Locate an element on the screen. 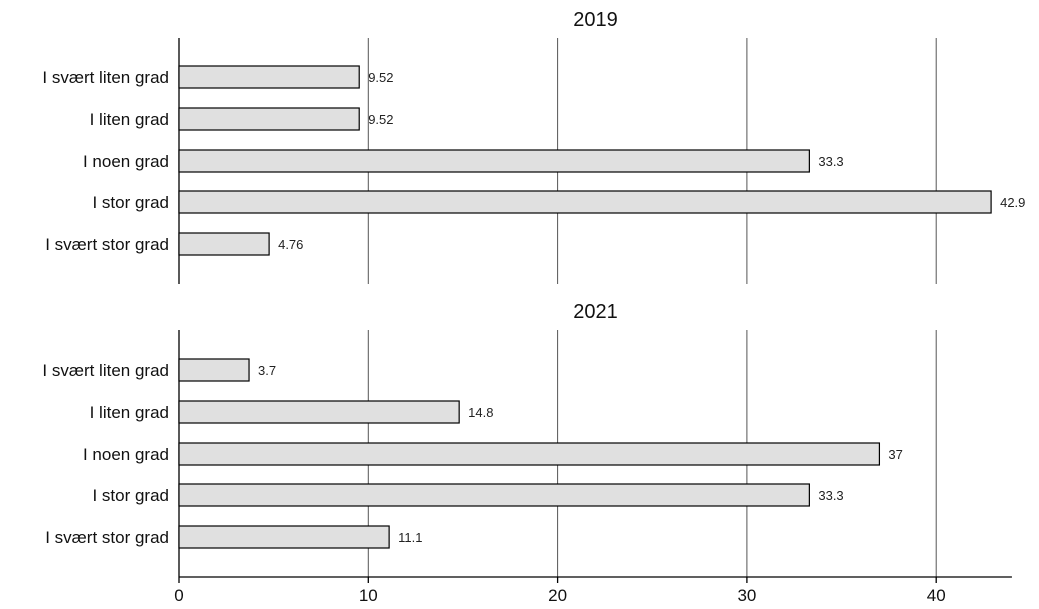  x-tick-label: 40 is located at coordinates (936, 595).